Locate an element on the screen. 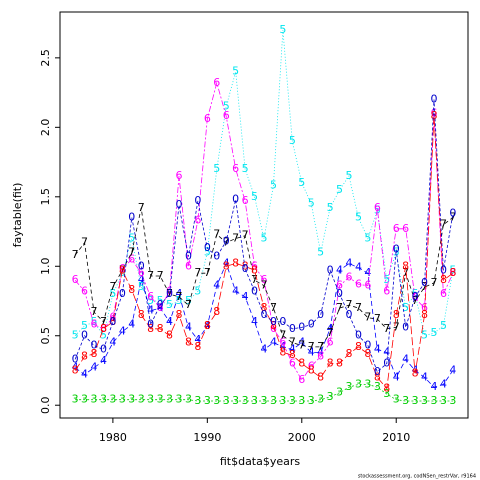  x-tick-label: 1990 is located at coordinates (207, 437).